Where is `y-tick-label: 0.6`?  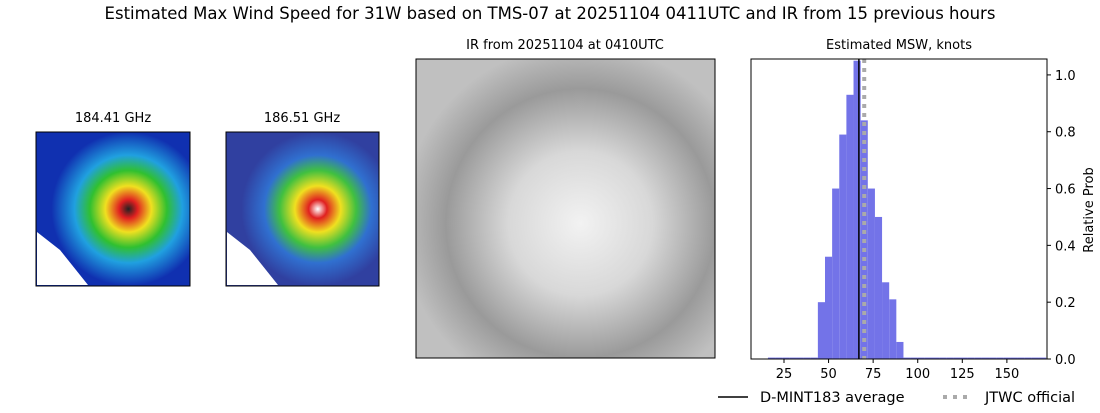
y-tick-label: 0.6 is located at coordinates (1065, 190).